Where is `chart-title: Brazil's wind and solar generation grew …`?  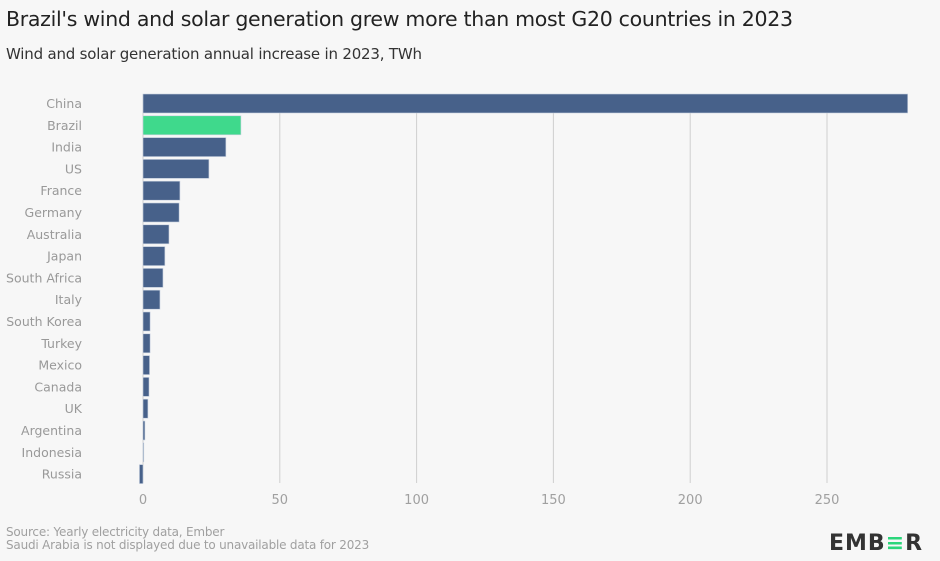 chart-title: Brazil's wind and solar generation grew … is located at coordinates (399, 19).